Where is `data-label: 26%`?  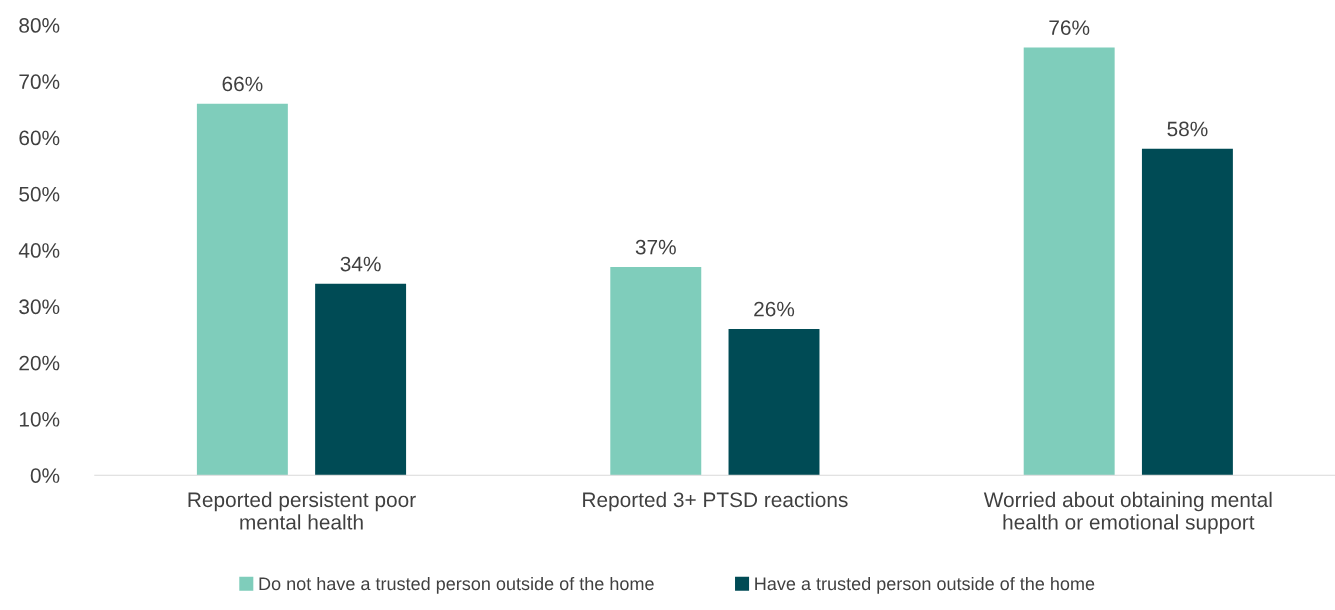
data-label: 26% is located at coordinates (774, 309).